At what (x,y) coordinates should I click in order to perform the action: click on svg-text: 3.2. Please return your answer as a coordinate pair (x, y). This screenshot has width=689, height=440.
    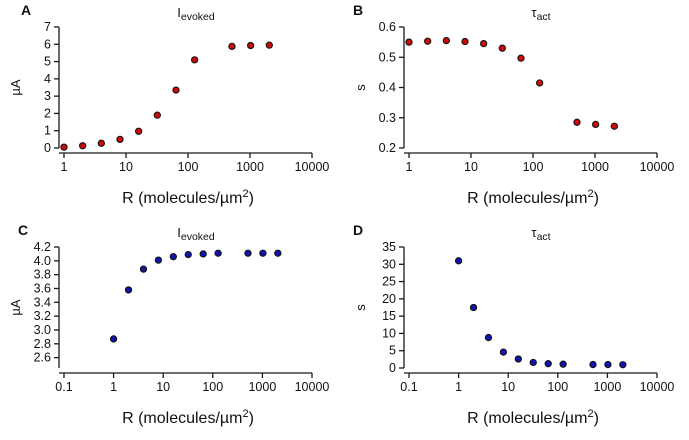
    Looking at the image, I should click on (42, 316).